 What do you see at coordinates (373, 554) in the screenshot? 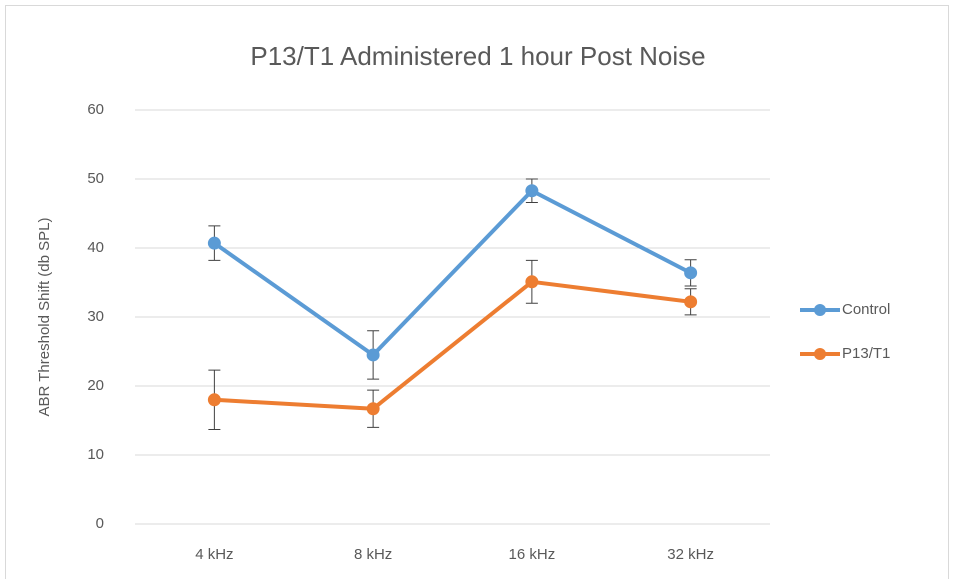
I see `x-tick-label: 8 kHz` at bounding box center [373, 554].